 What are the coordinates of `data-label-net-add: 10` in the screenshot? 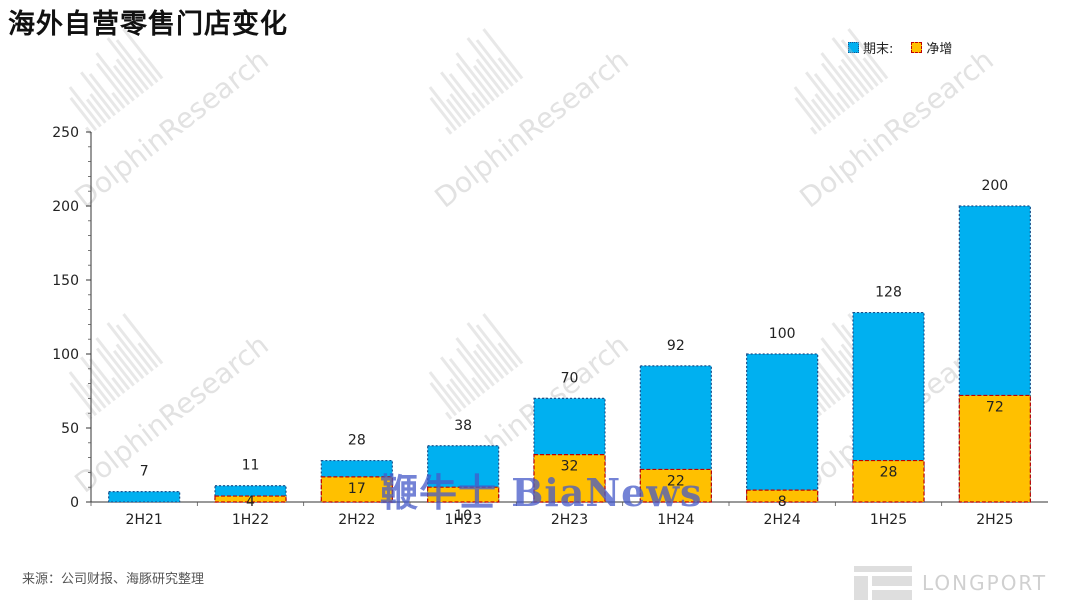 It's located at (463, 516).